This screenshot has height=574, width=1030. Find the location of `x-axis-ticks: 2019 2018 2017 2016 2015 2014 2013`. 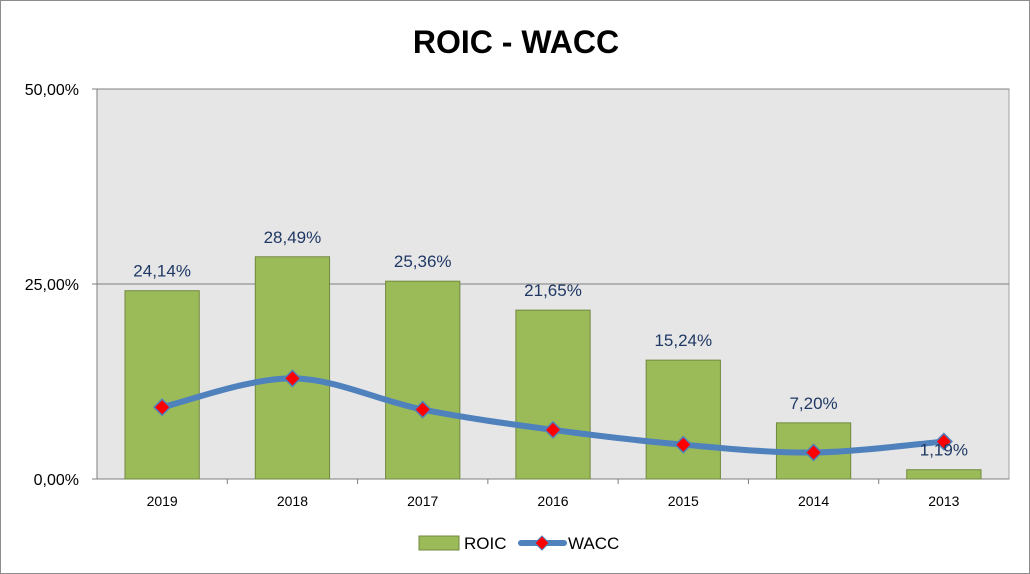

x-axis-ticks: 2019 2018 2017 2016 2015 2014 2013 is located at coordinates (553, 494).